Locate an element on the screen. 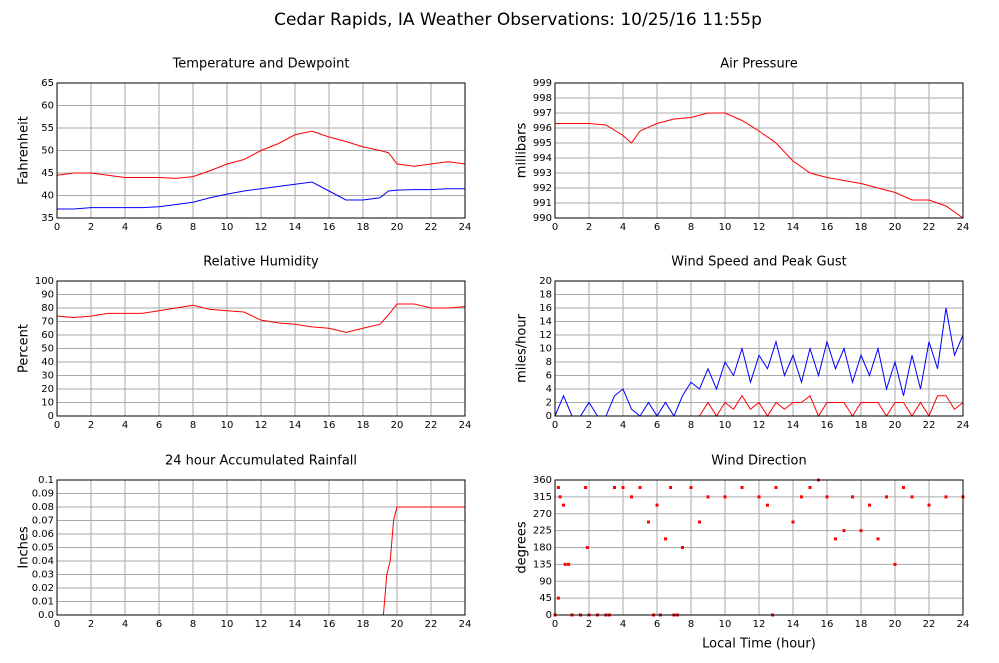 This screenshot has width=999, height=663. y-tick-label: 40 is located at coordinates (47, 362).